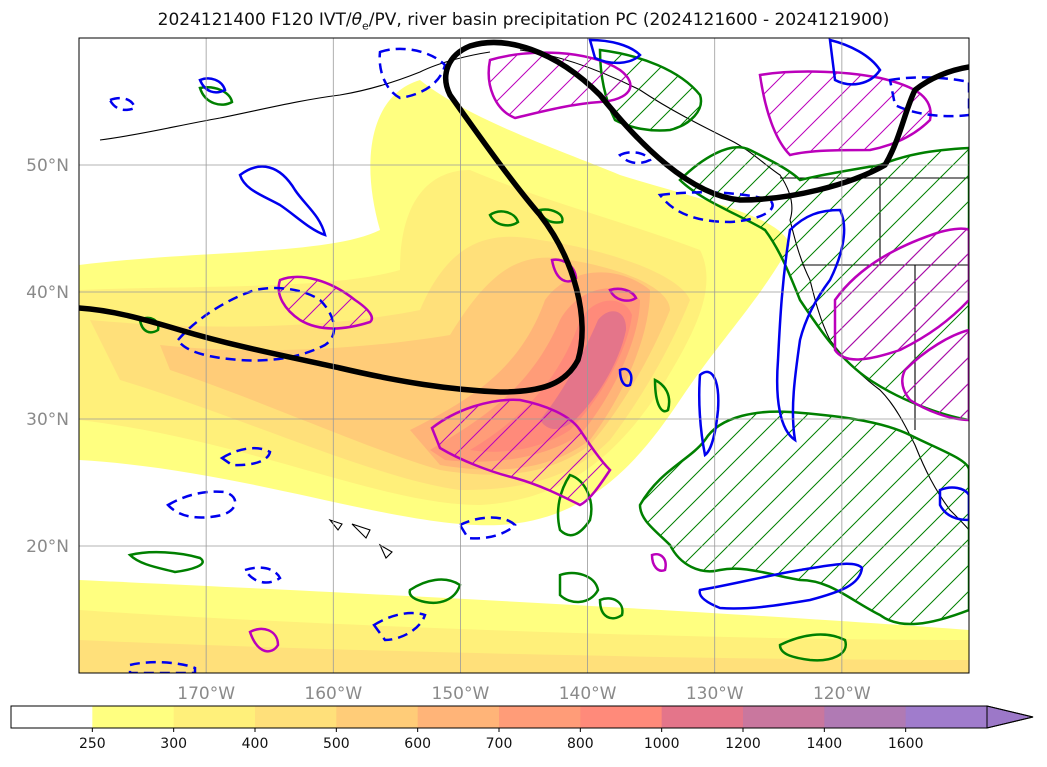 The image size is (1047, 767). What do you see at coordinates (333, 694) in the screenshot?
I see `lon-tick-label: 160°W` at bounding box center [333, 694].